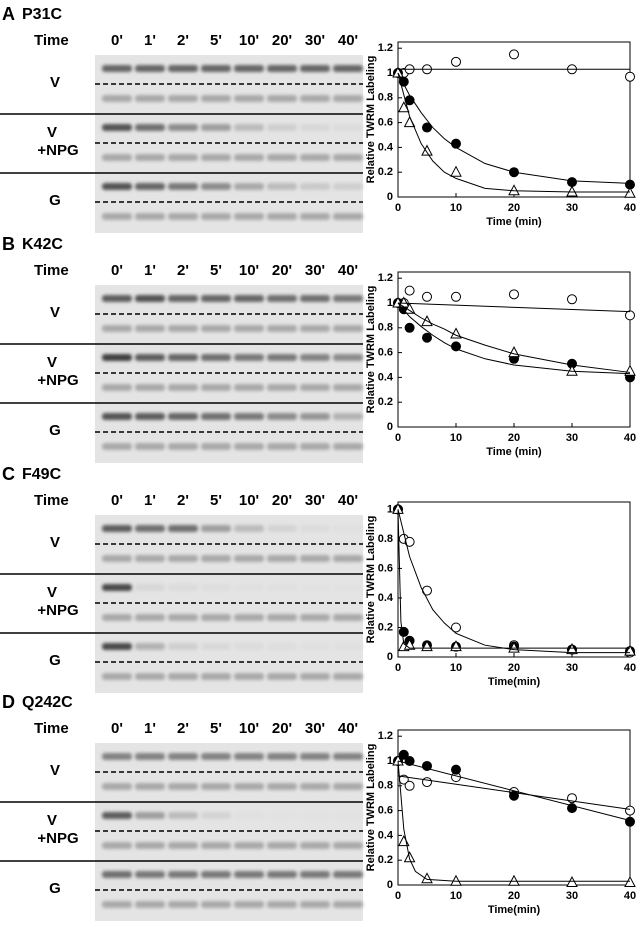  Describe the element at coordinates (385, 811) in the screenshot. I see `y-tick-label: 0.6` at that location.